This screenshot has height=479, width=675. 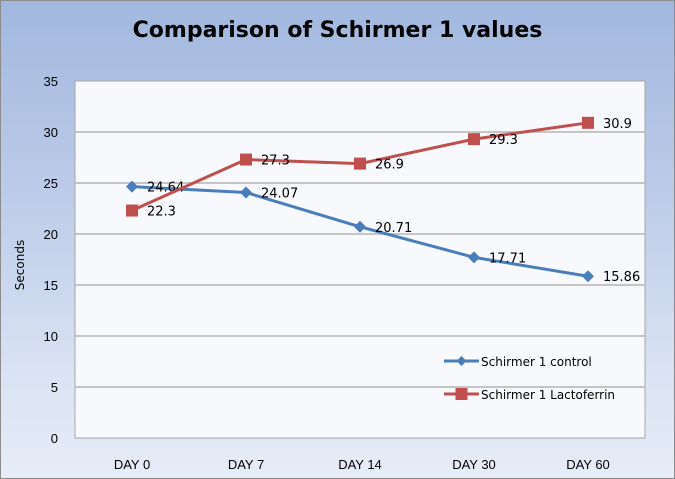 I want to click on data-label: 29.3, so click(x=503, y=140).